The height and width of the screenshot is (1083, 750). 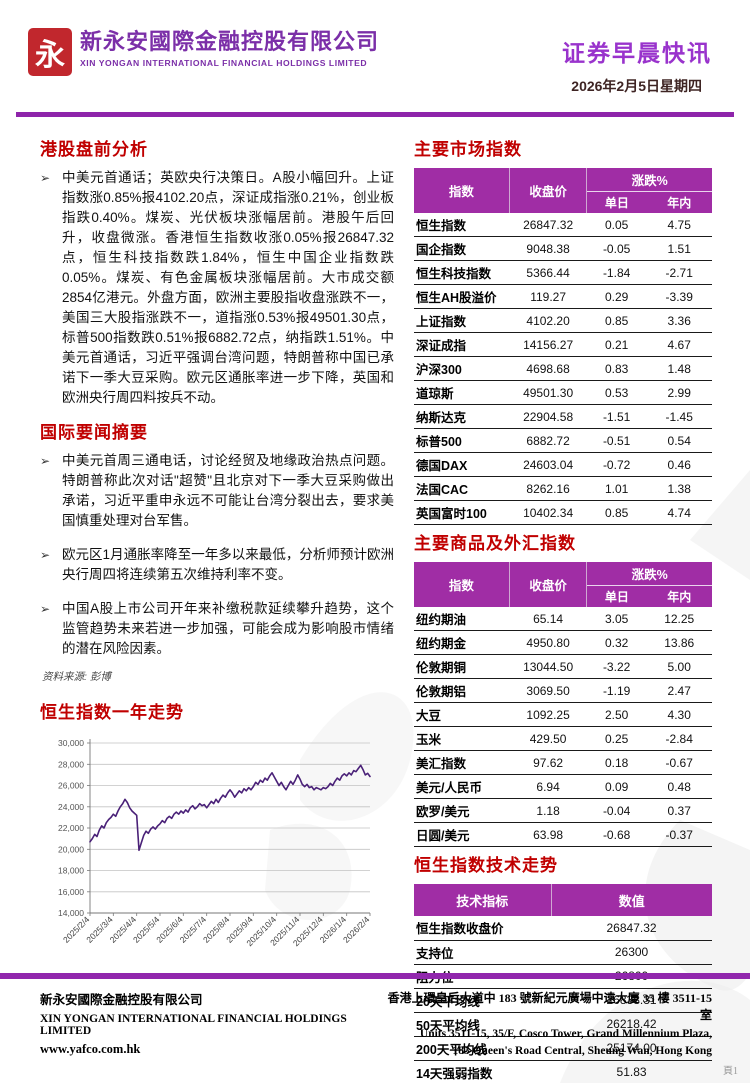 I want to click on row-value: 4950.80, so click(x=548, y=642).